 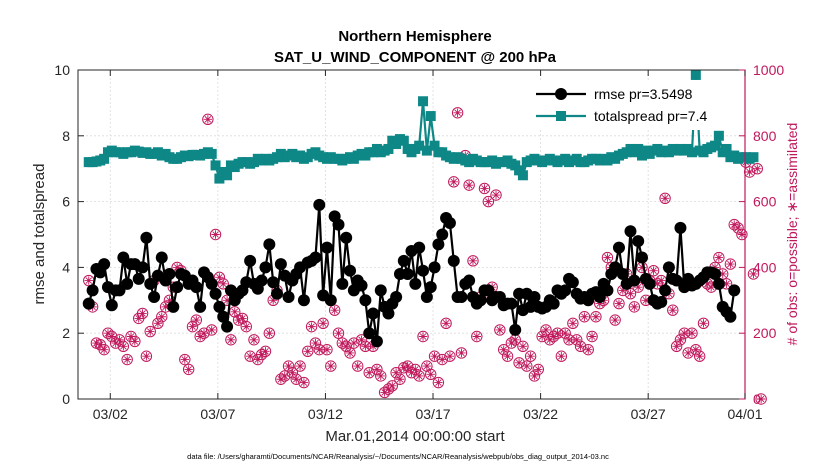 What do you see at coordinates (415, 436) in the screenshot?
I see `x-axis-label: Mar.01,2014 00:00:00 start` at bounding box center [415, 436].